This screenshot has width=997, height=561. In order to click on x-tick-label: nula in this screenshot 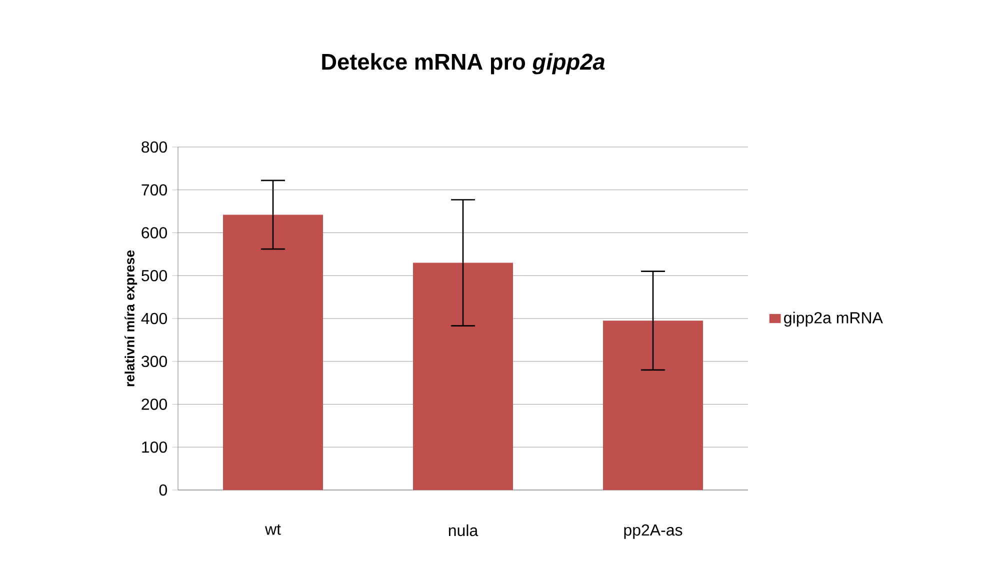, I will do `click(463, 530)`.